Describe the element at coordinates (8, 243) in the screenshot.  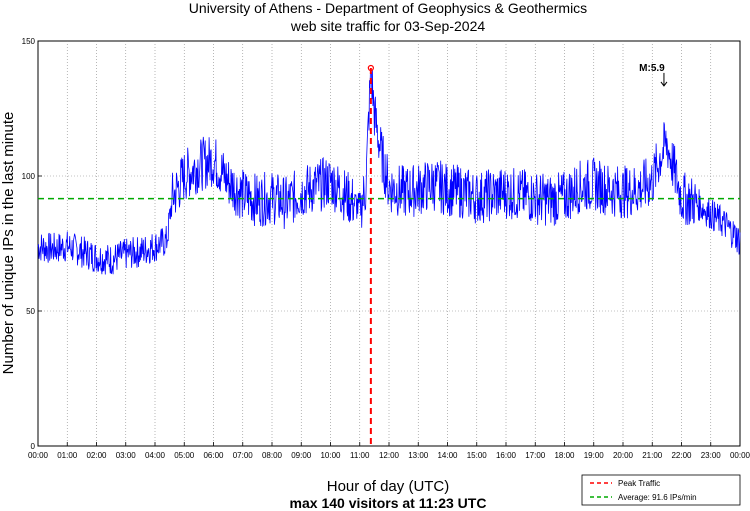
I see `y-axis-label: Number of unique IPs in the last minute` at that location.